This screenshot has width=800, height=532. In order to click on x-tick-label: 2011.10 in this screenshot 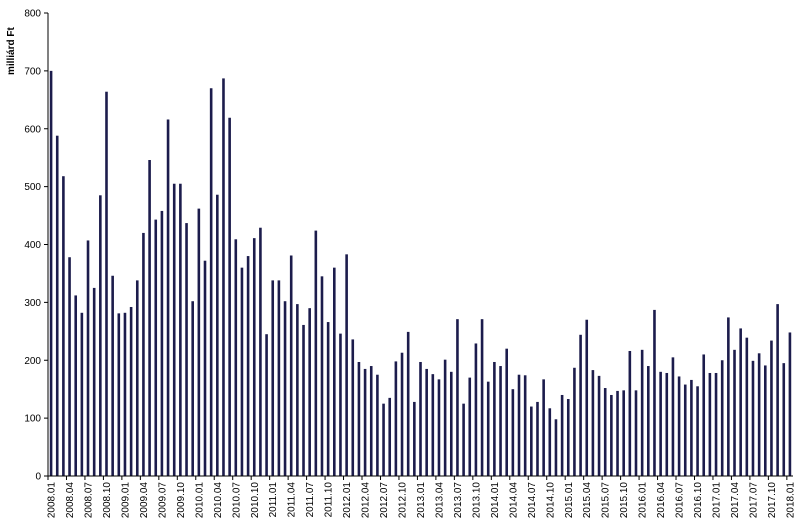, I will do `click(329, 500)`.